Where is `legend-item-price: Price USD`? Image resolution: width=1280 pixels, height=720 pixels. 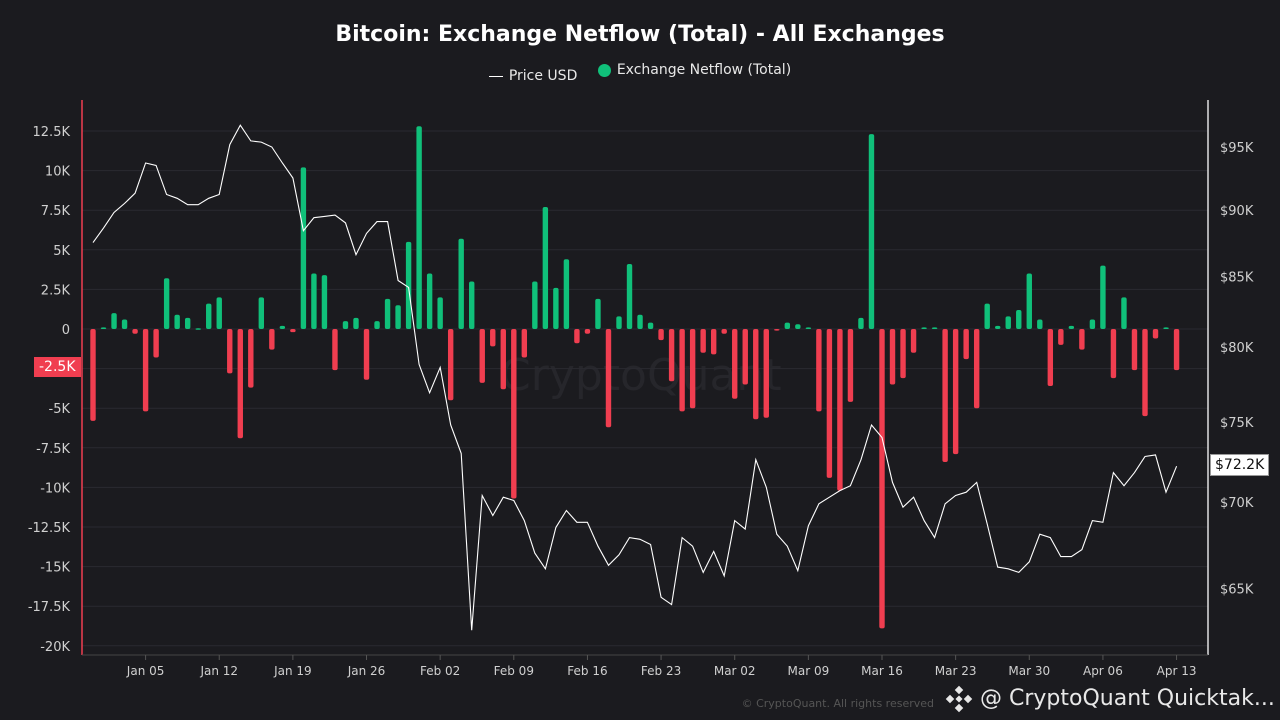 legend-item-price: Price USD is located at coordinates (532, 76).